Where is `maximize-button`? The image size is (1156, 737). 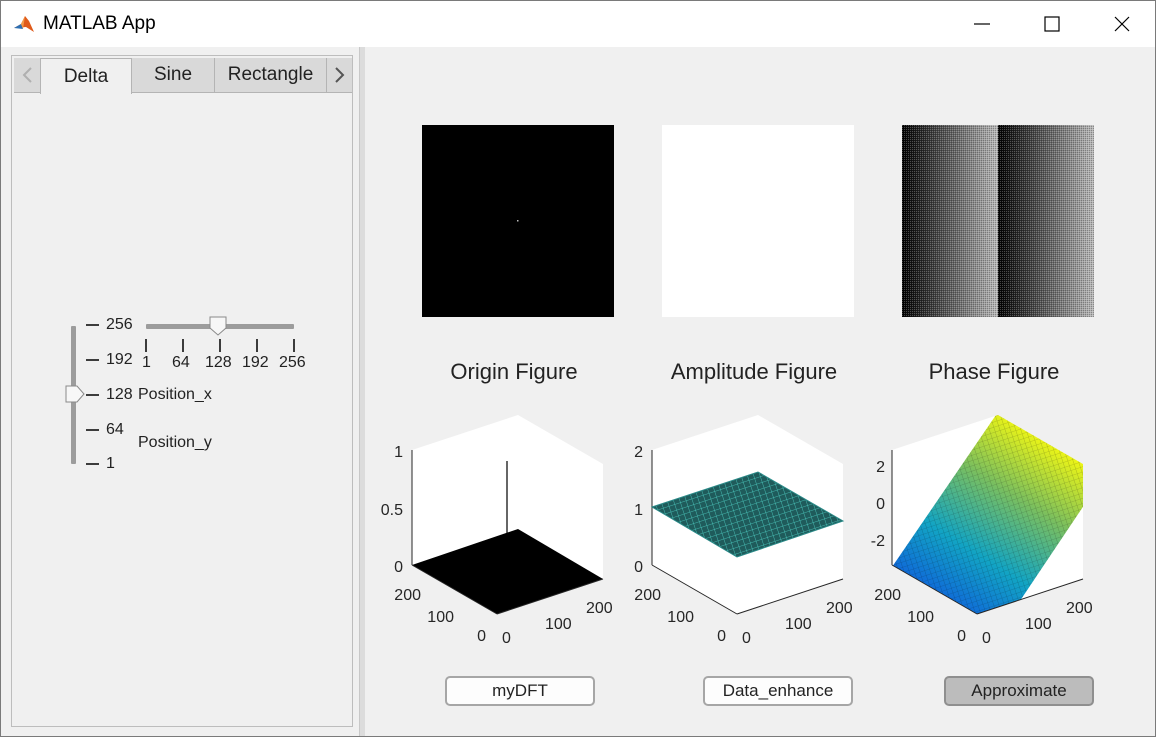
maximize-button is located at coordinates (1052, 24).